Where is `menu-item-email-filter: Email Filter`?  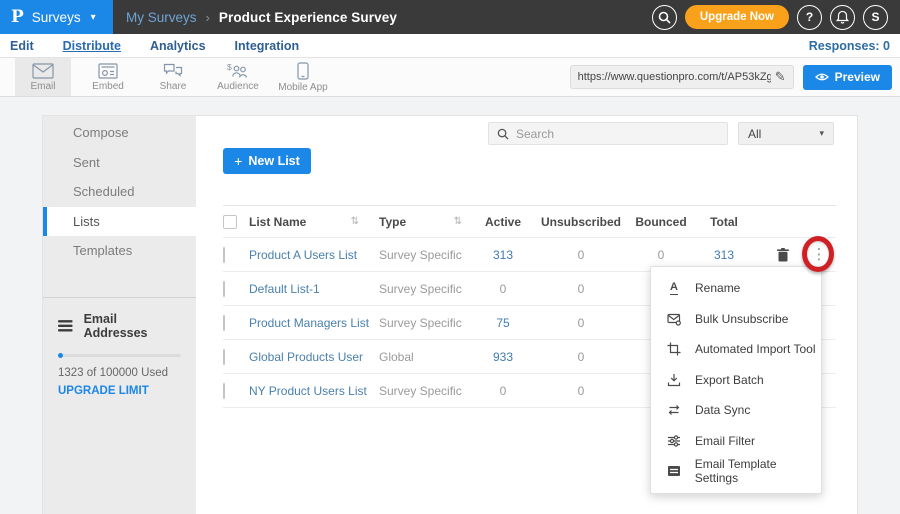
menu-item-email-filter: Email Filter is located at coordinates (736, 441).